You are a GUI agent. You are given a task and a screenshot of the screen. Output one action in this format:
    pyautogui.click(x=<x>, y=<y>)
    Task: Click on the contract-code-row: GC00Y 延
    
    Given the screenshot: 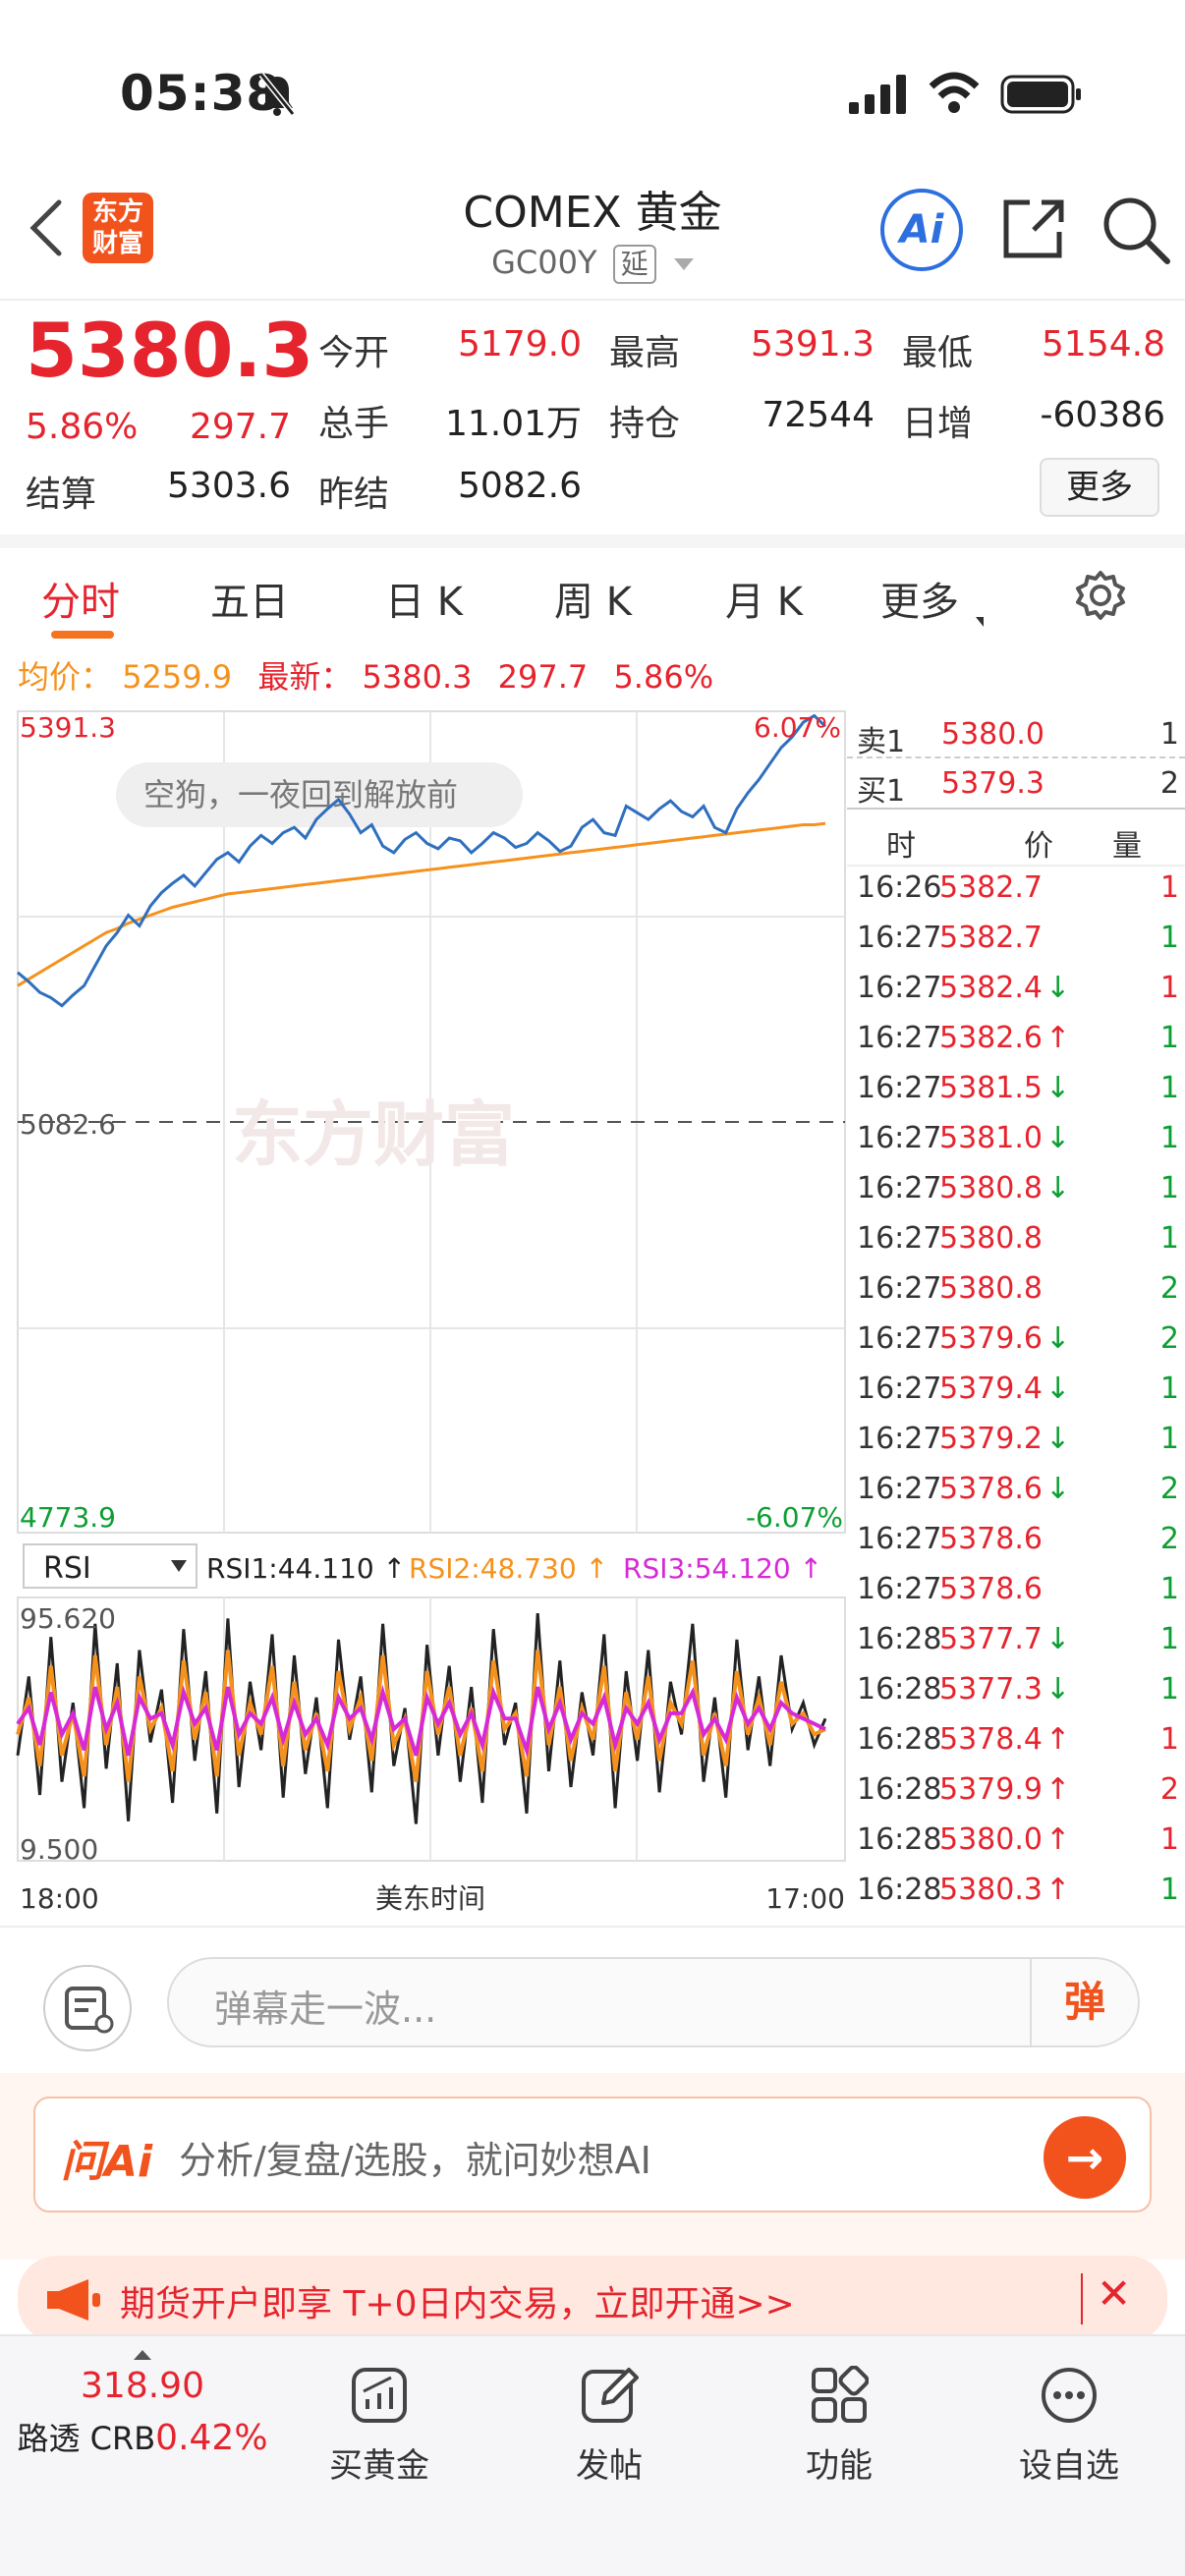 What is the action you would take?
    pyautogui.click(x=592, y=264)
    